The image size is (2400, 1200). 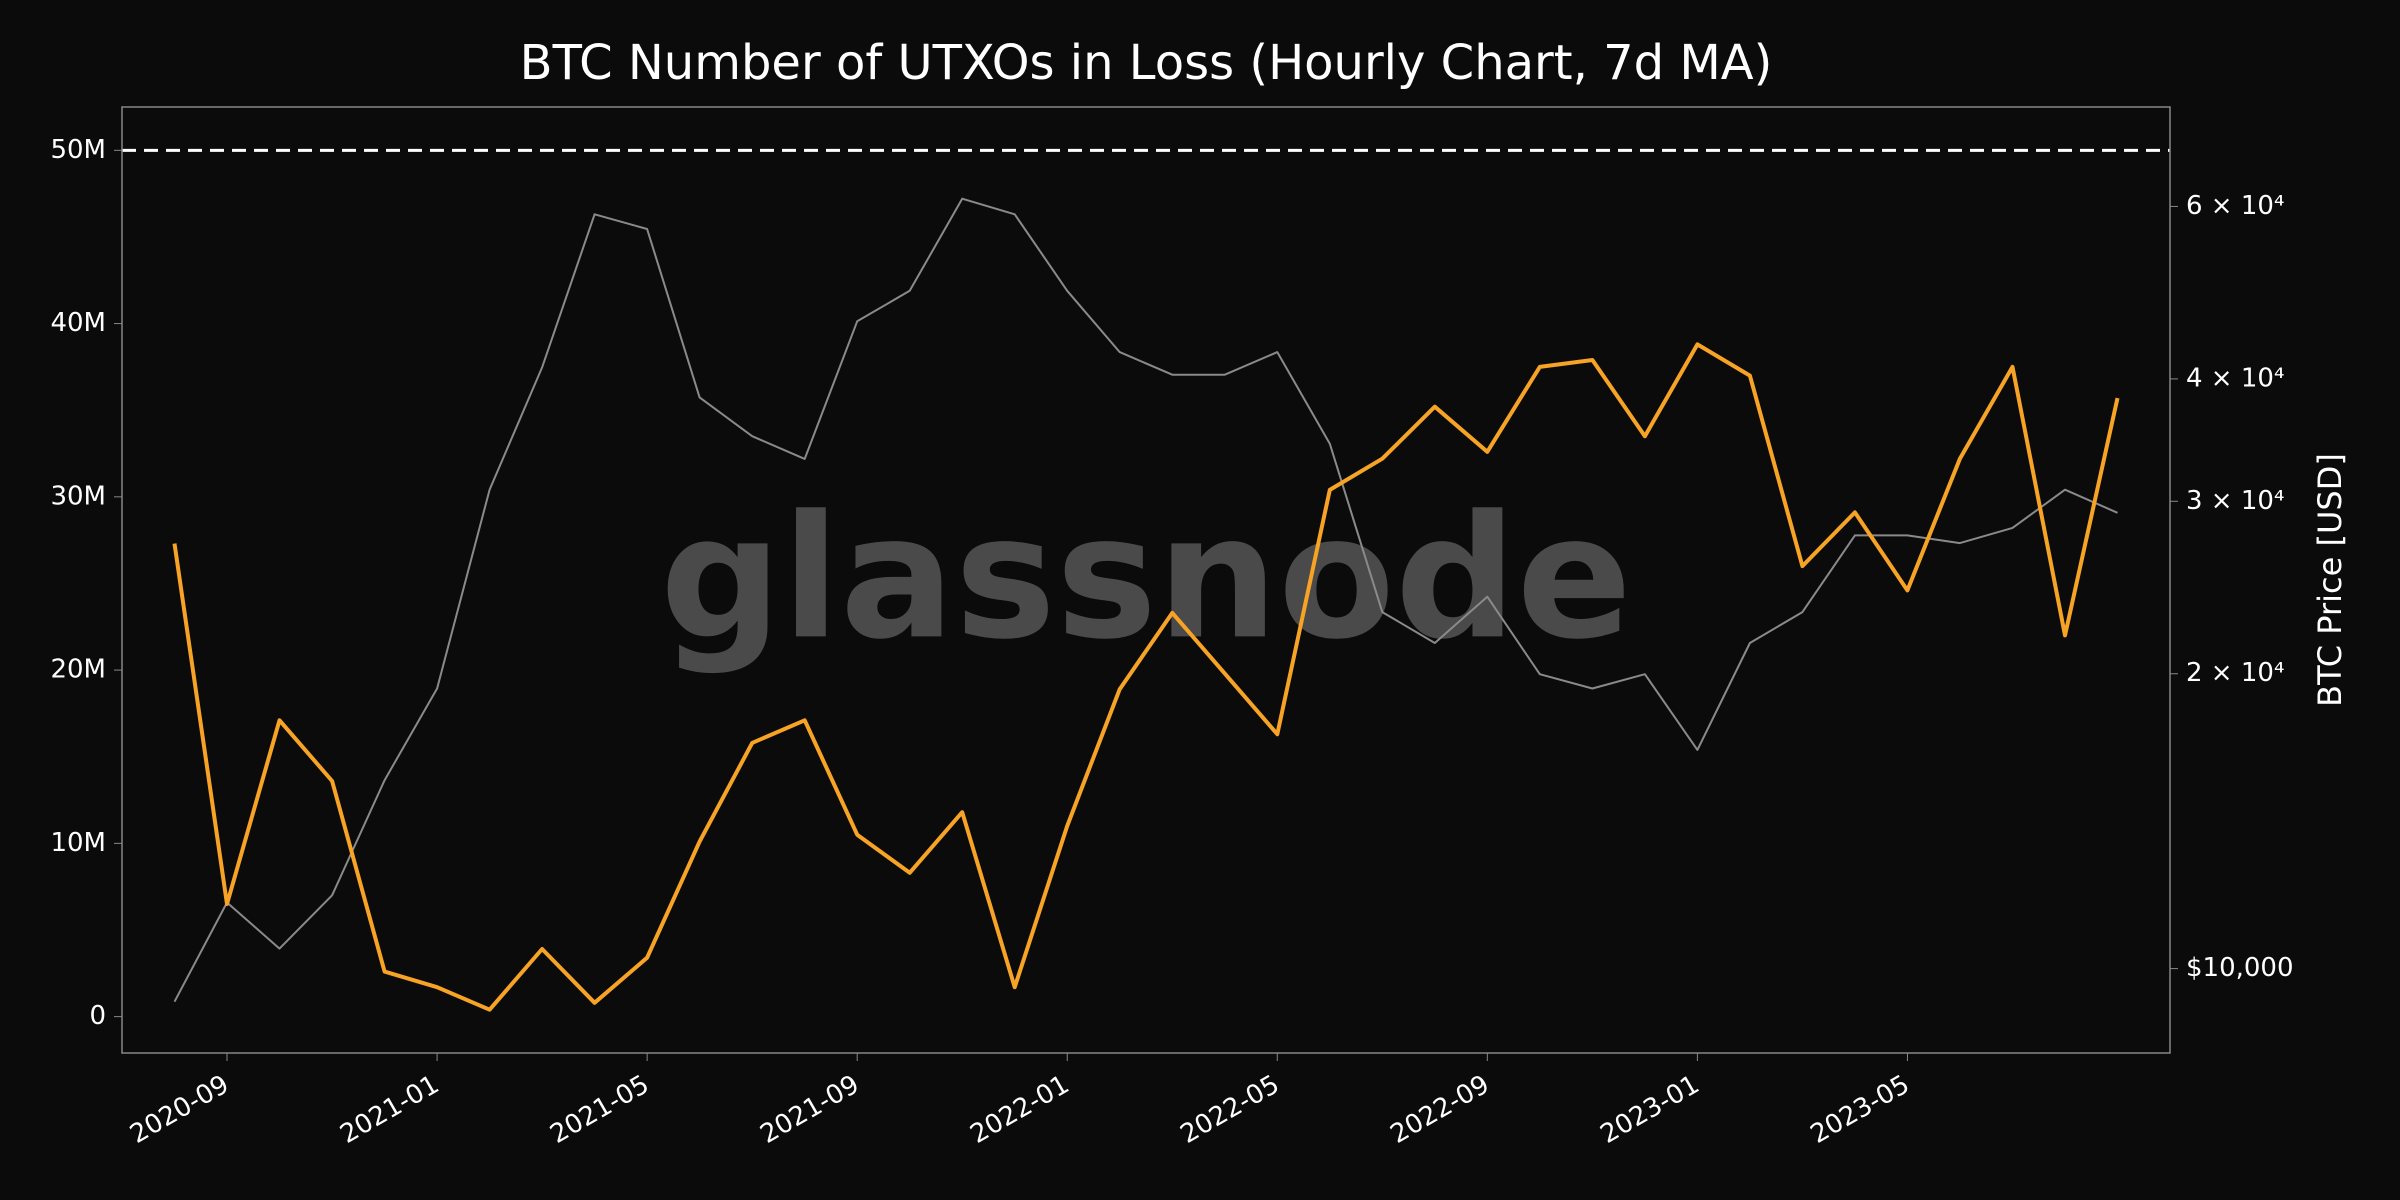 I want to click on y-tick-label: 30M, so click(x=78, y=496).